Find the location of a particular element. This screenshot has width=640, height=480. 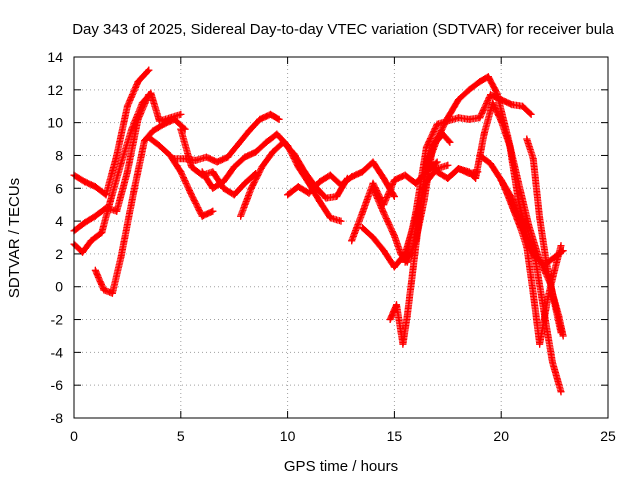

y-tick-label: 14 is located at coordinates (55, 57).